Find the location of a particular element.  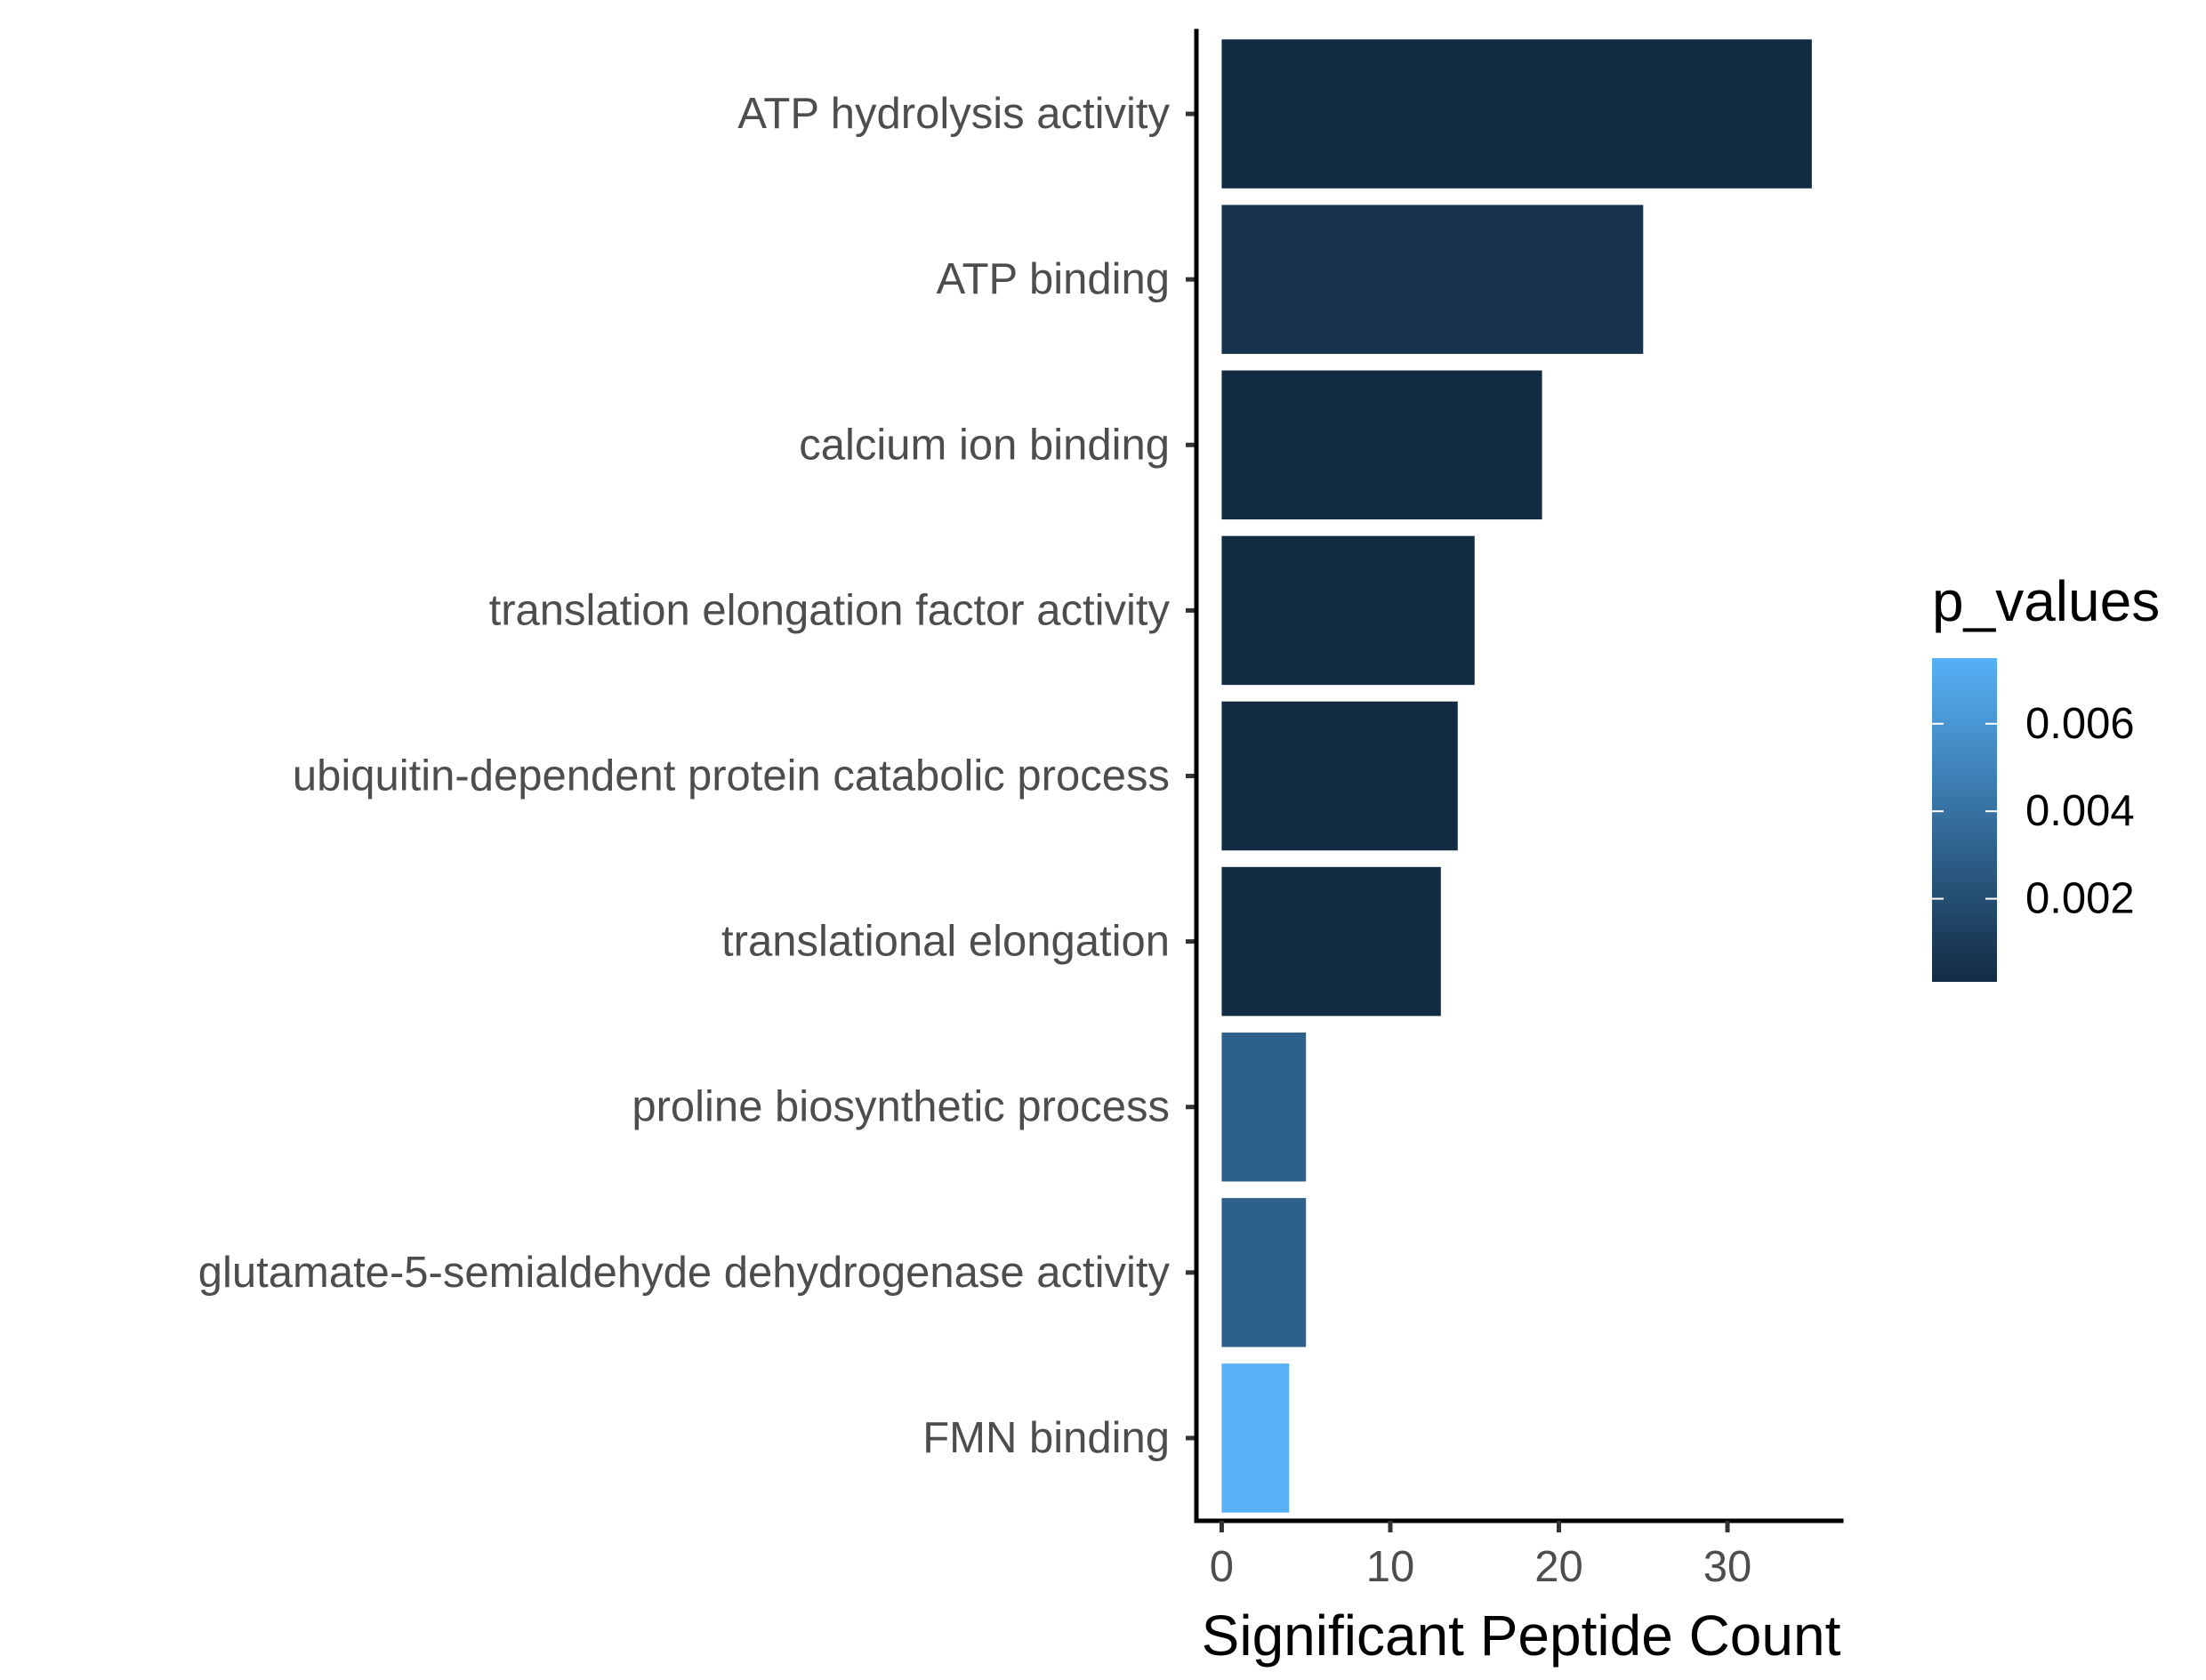

x-tick-label: 30 is located at coordinates (1727, 1567).